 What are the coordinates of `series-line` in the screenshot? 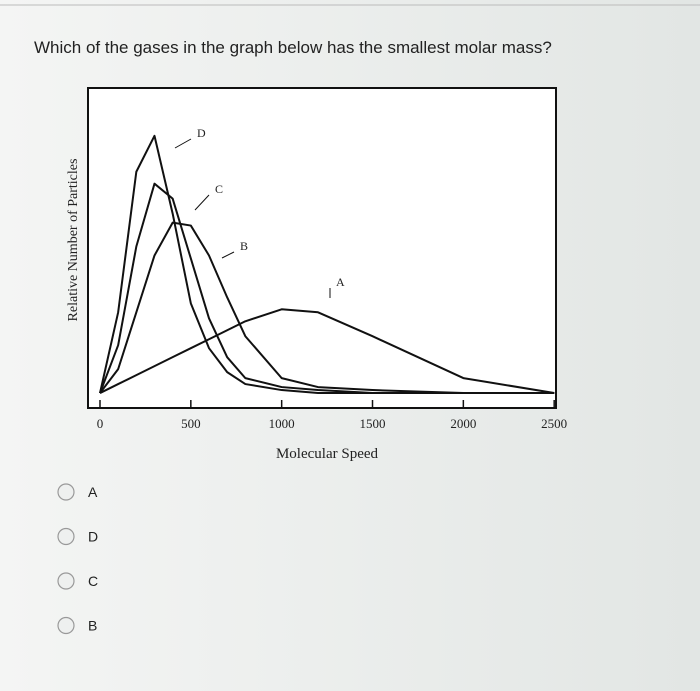 It's located at (327, 351).